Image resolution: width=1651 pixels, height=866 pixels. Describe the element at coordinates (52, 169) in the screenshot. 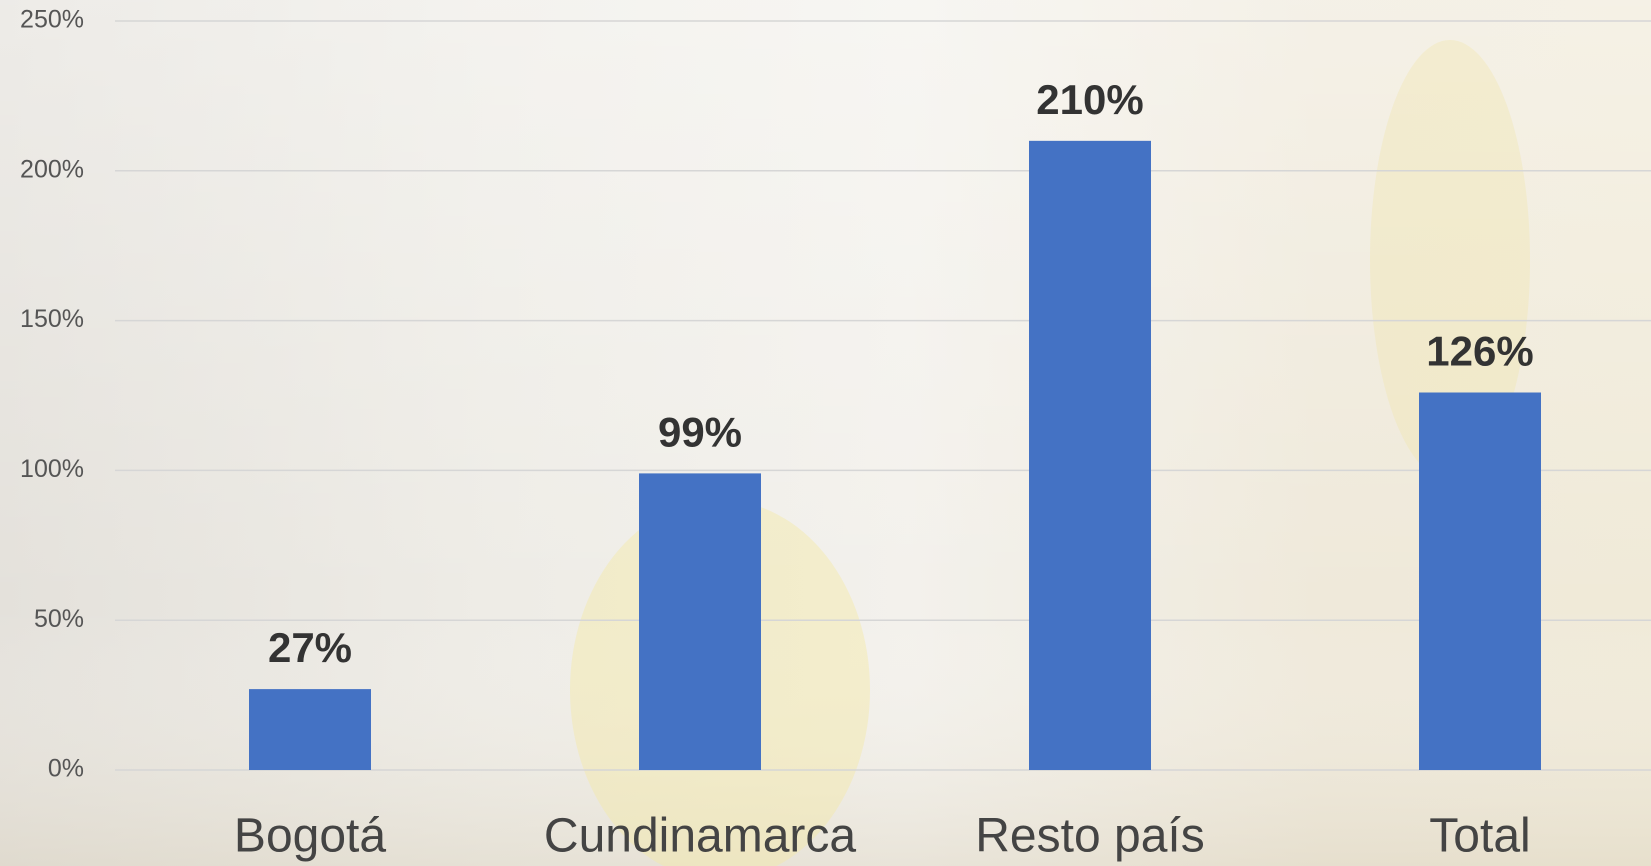

I see `y-tick-label: 200%` at that location.